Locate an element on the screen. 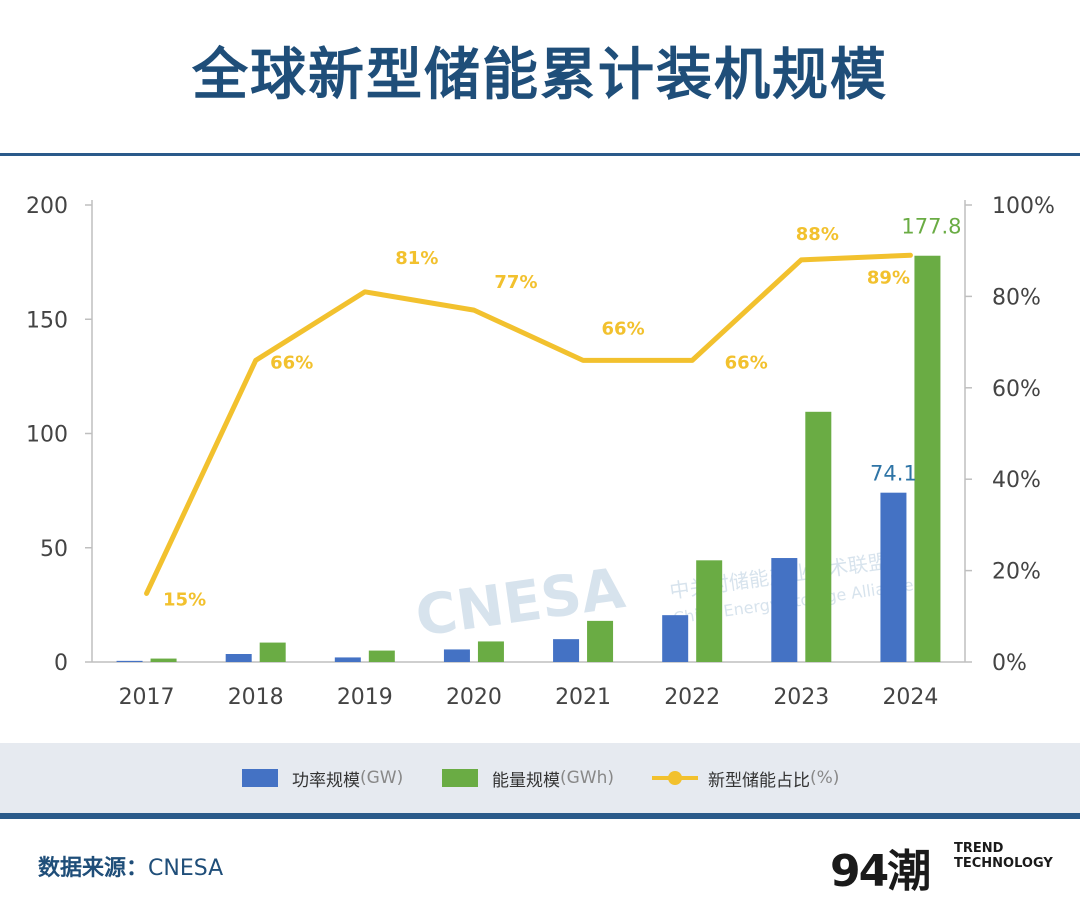 This screenshot has width=1080, height=914. footer-divider is located at coordinates (540, 816).